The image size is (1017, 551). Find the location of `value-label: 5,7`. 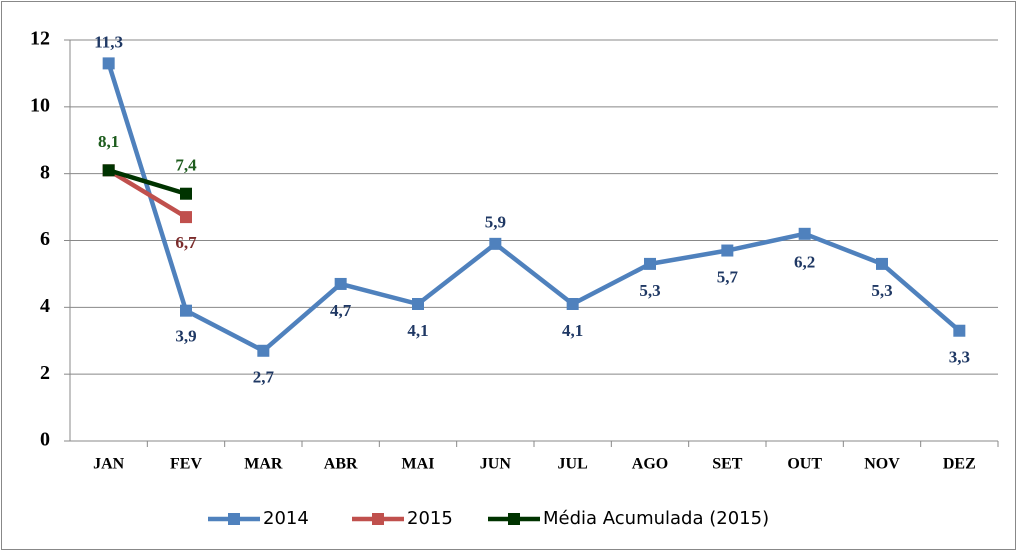

value-label: 5,7 is located at coordinates (728, 276).